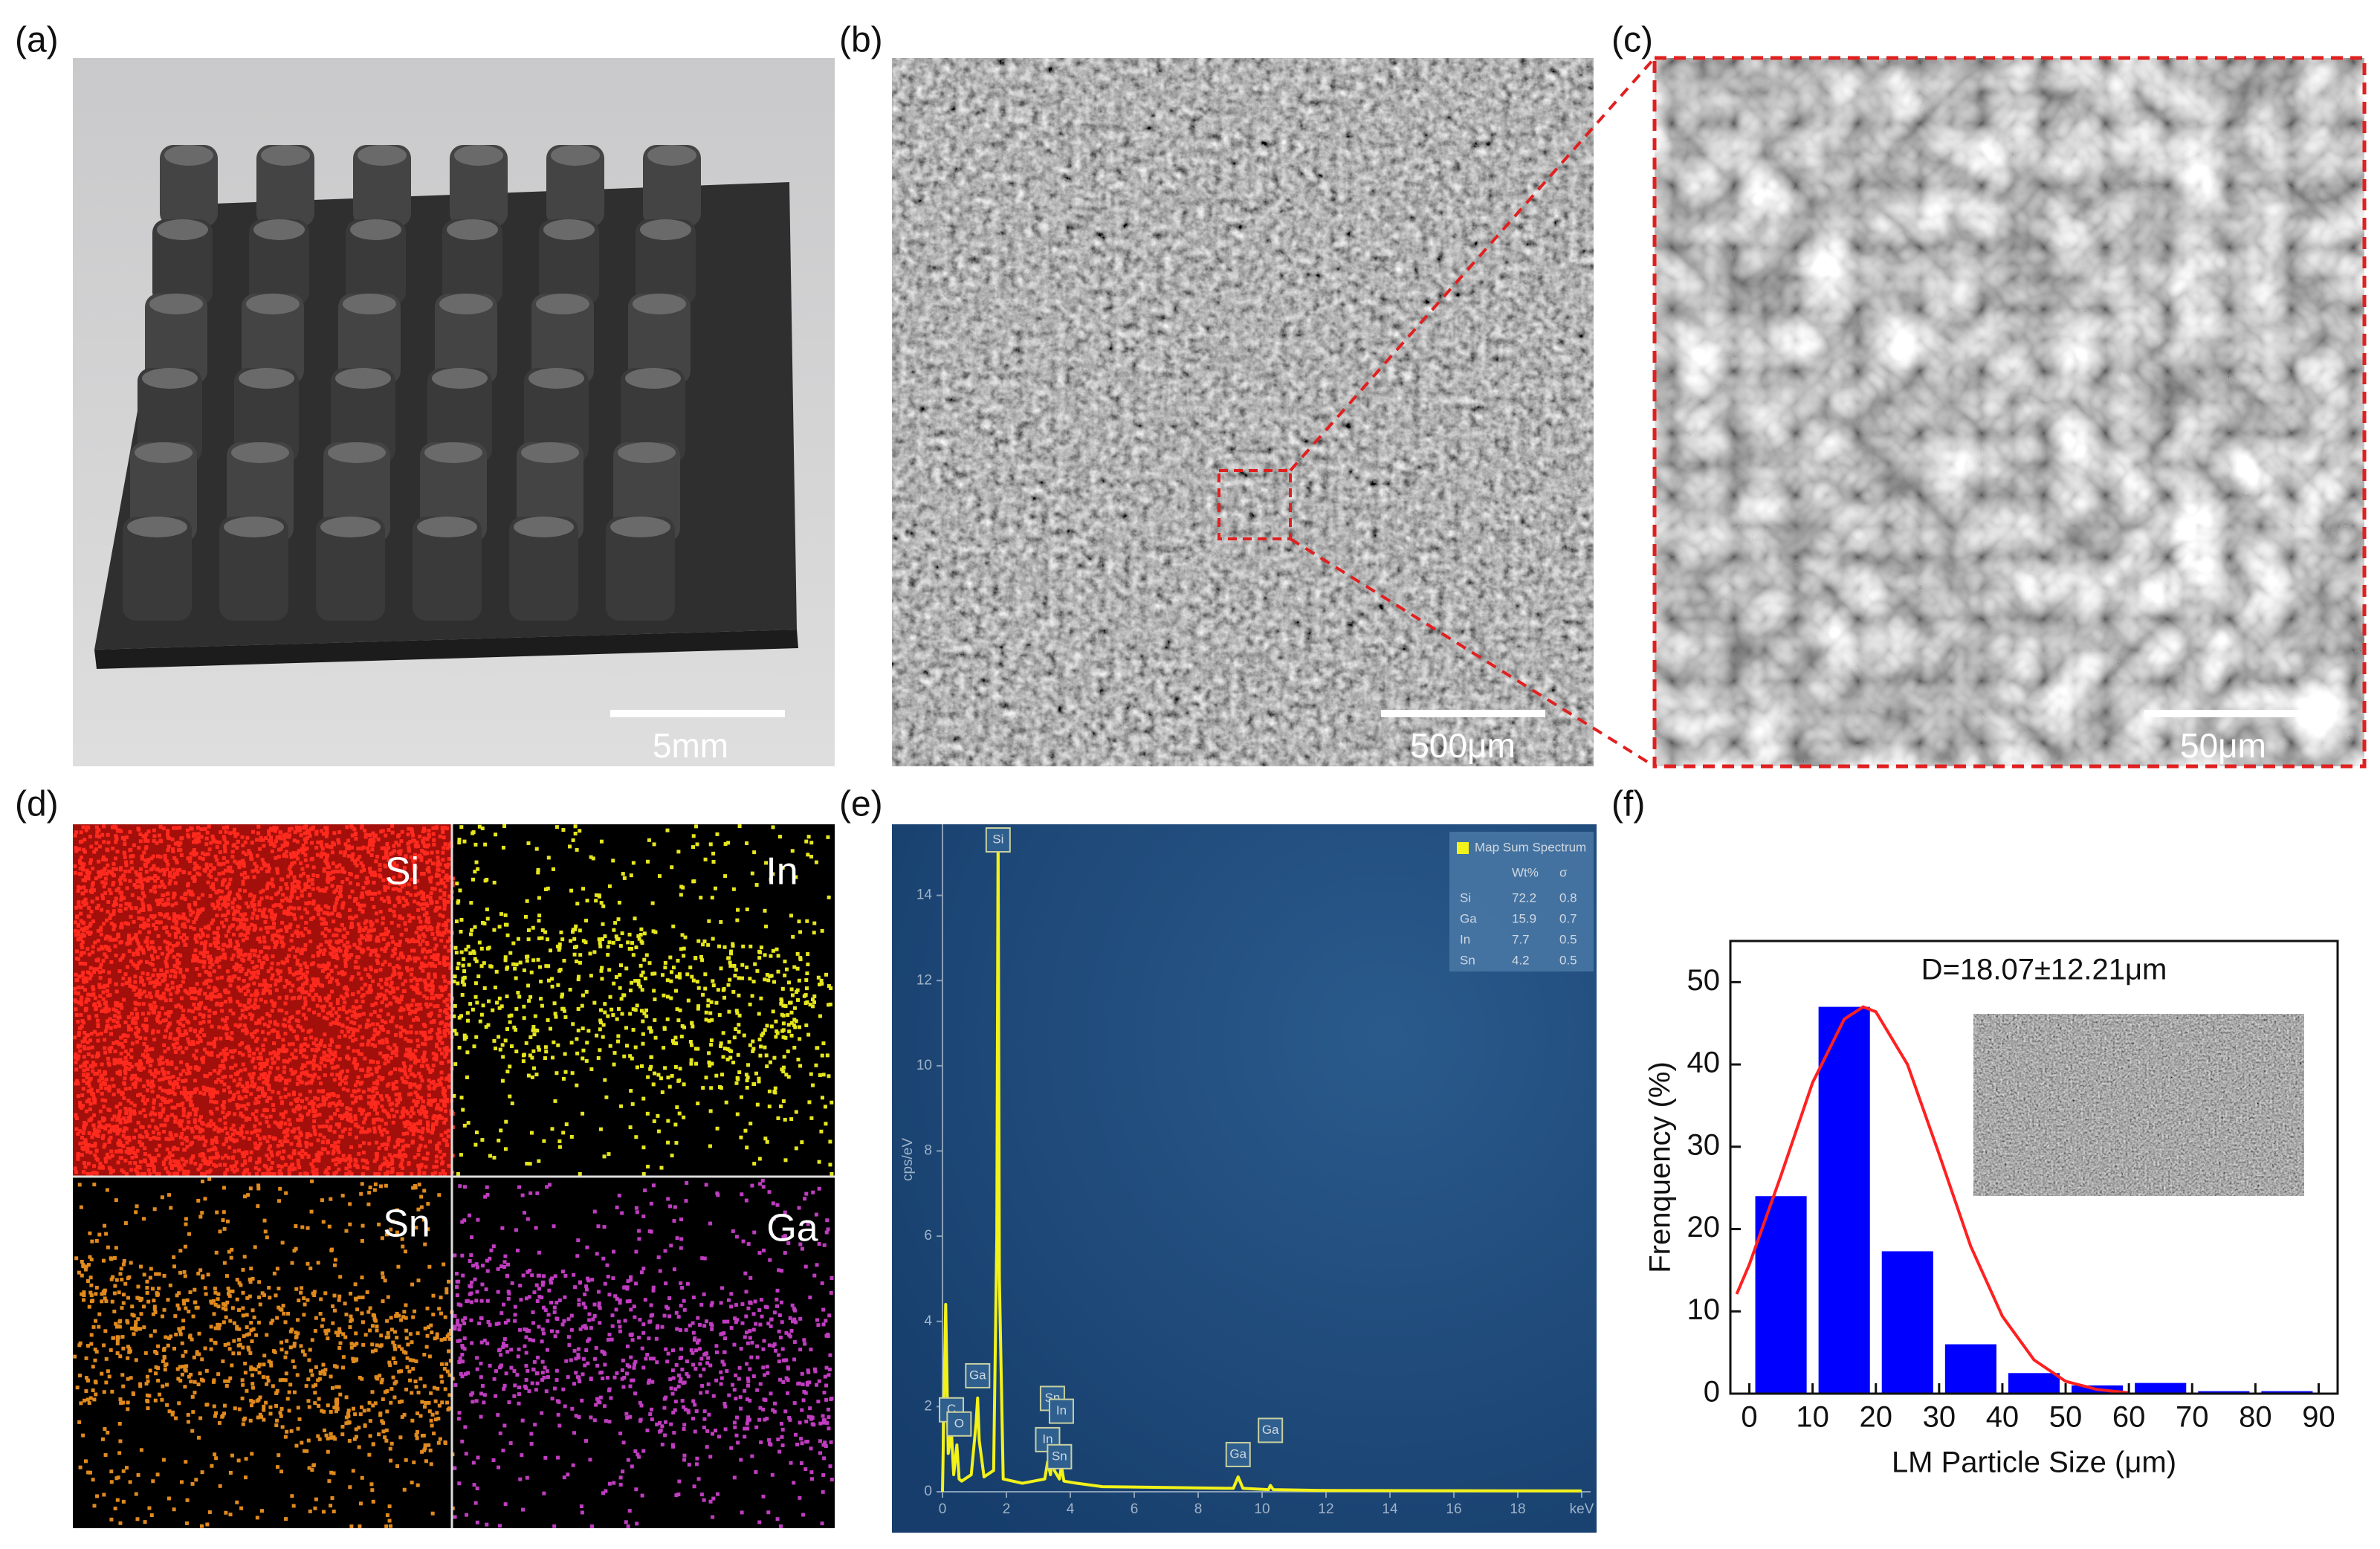  I want to click on x-tick-label: 12, so click(1325, 1509).